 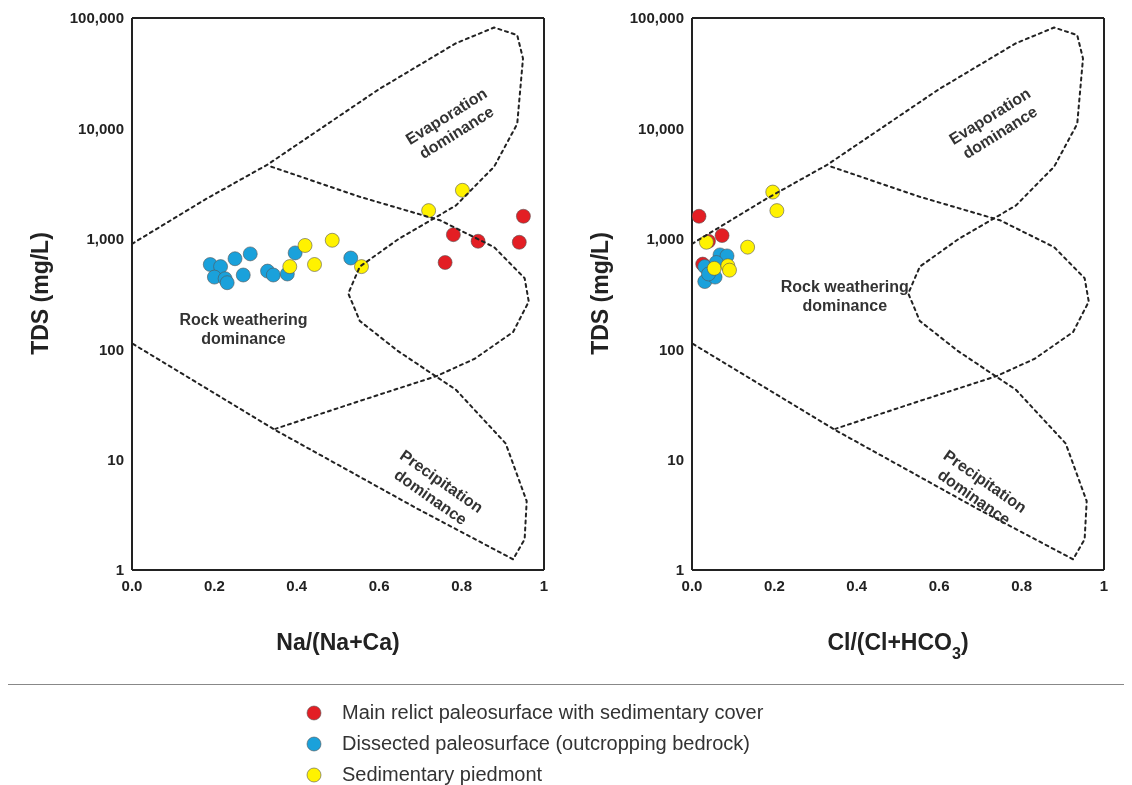 I want to click on legend-label: Main relict paleosurface with sedimentary cover, so click(x=553, y=712).